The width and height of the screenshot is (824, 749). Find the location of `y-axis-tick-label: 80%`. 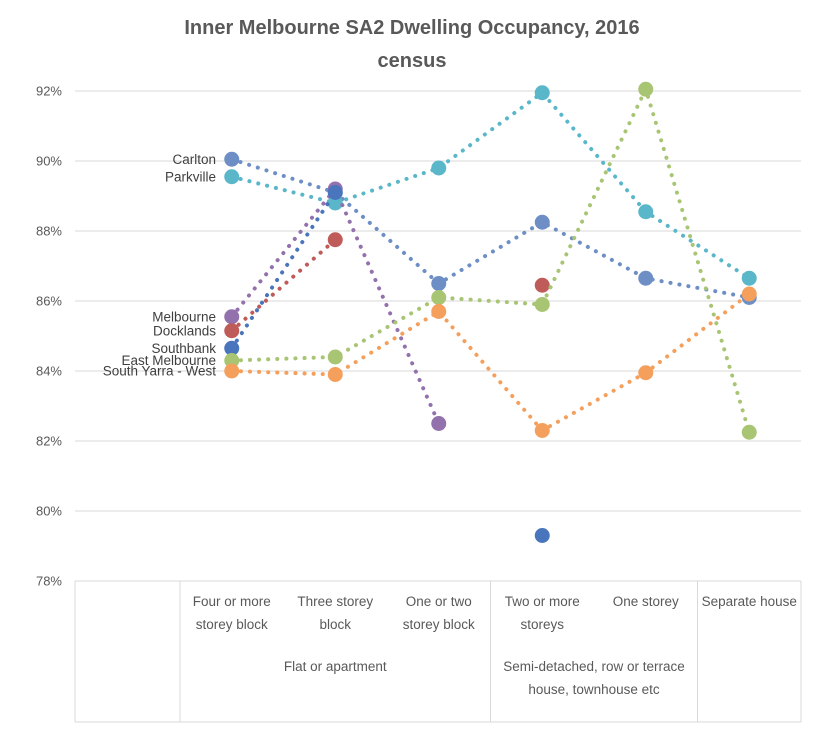

y-axis-tick-label: 80% is located at coordinates (49, 511).